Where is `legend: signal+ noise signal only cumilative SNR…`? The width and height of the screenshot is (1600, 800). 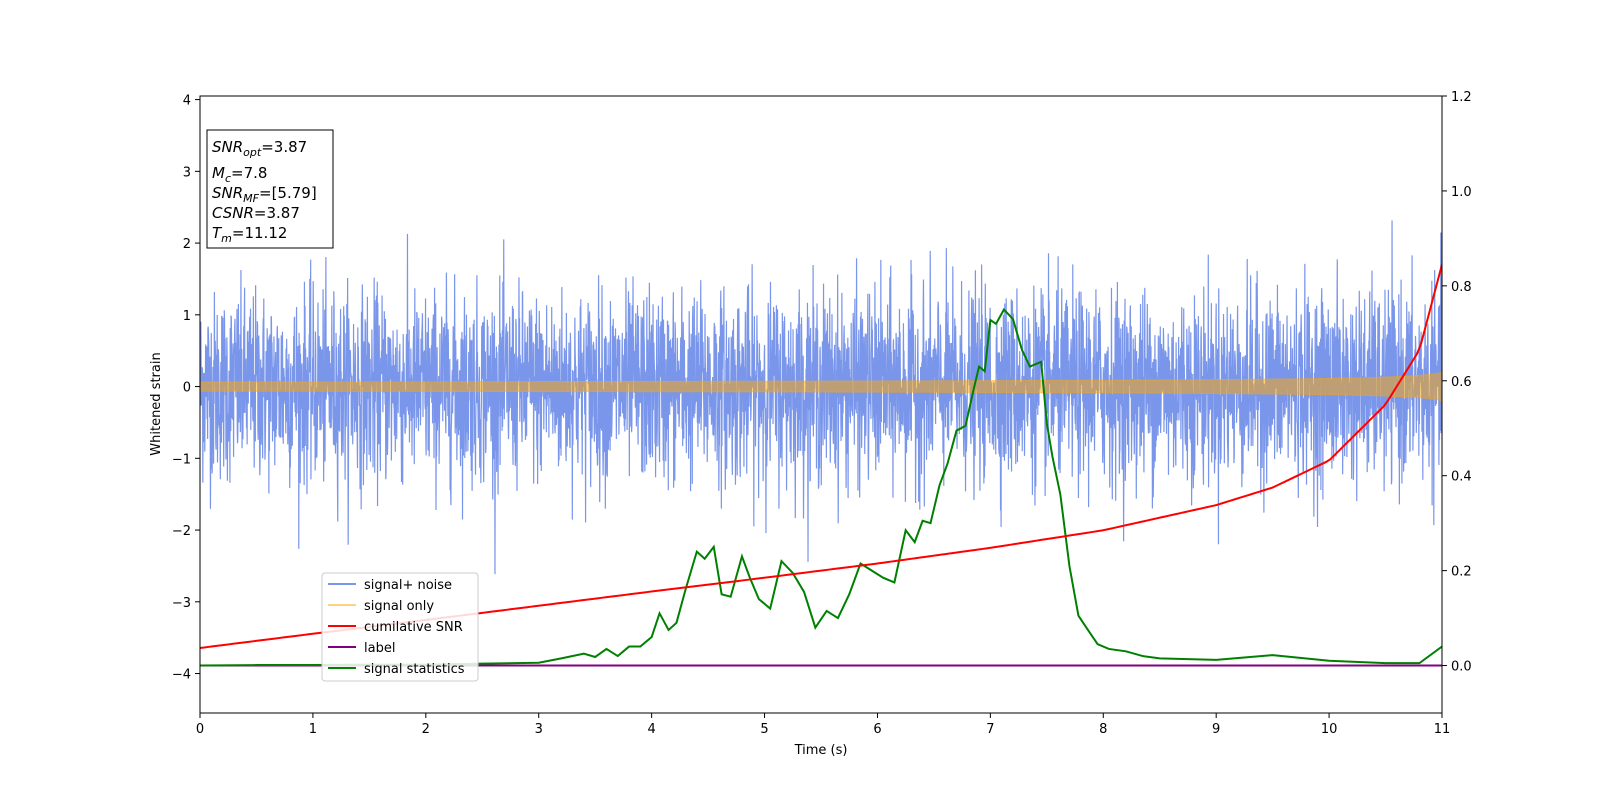
legend: signal+ noise signal only cumilative SNR… is located at coordinates (400, 627).